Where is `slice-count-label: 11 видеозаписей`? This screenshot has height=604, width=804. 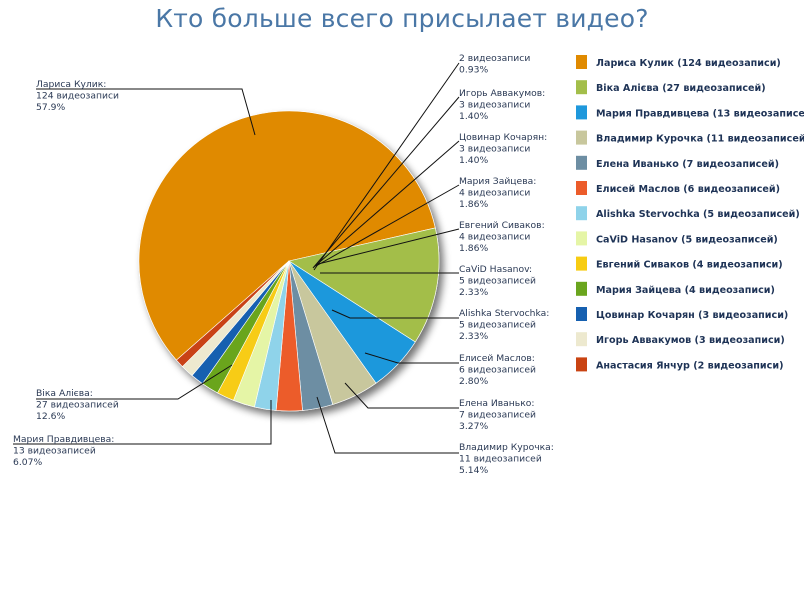 slice-count-label: 11 видеозаписей is located at coordinates (500, 459).